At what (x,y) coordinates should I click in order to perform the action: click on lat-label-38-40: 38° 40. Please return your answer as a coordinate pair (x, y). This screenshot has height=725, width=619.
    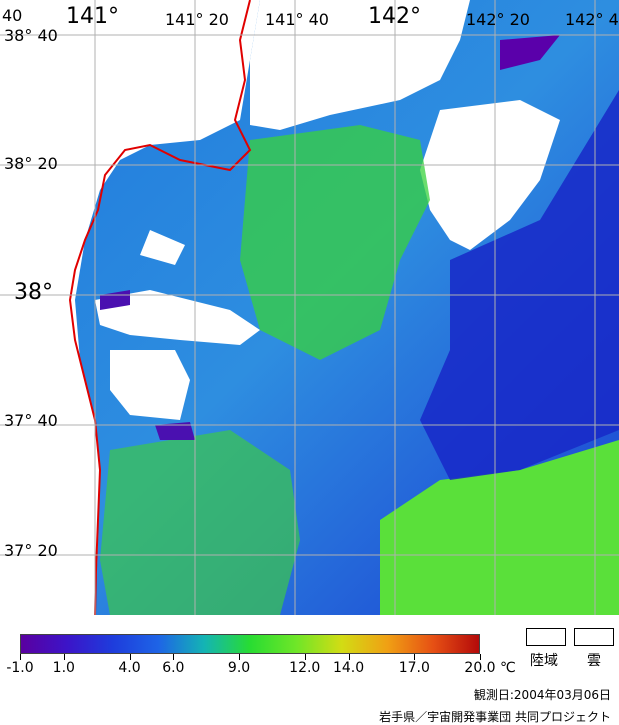
    Looking at the image, I should click on (31, 35).